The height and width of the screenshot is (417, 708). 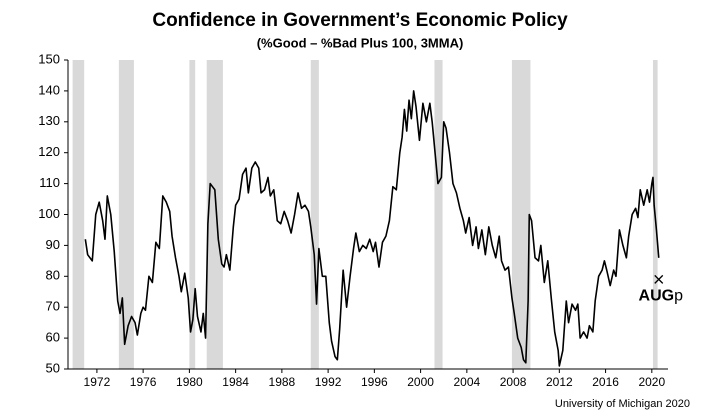 What do you see at coordinates (282, 382) in the screenshot?
I see `x-tick-label: 1988` at bounding box center [282, 382].